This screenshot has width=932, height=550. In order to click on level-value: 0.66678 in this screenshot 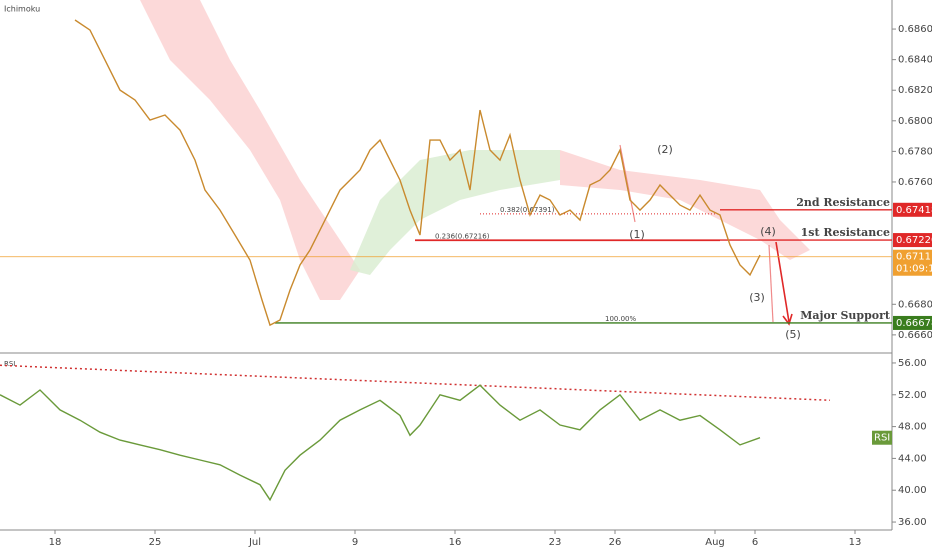, I will do `click(914, 323)`.